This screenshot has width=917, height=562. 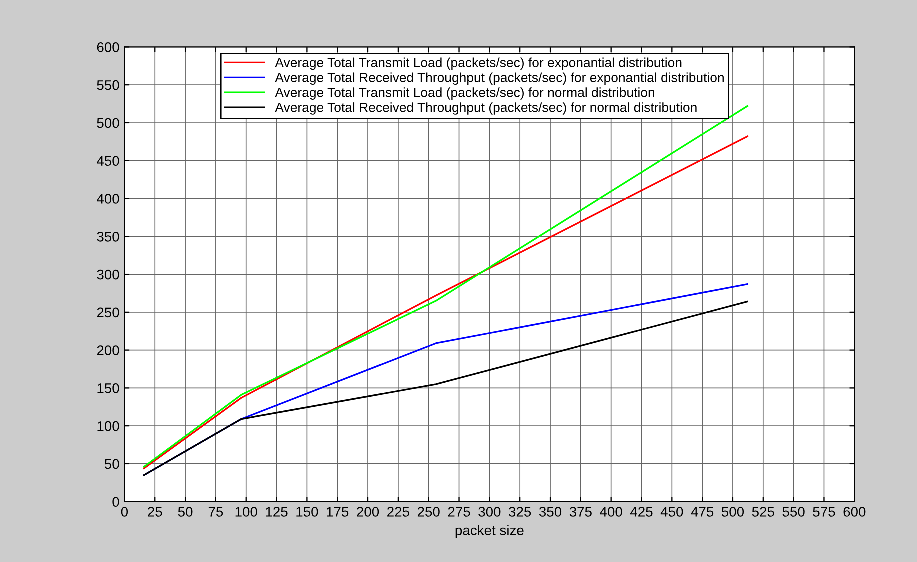 What do you see at coordinates (399, 512) in the screenshot?
I see `x-tick-label: 225` at bounding box center [399, 512].